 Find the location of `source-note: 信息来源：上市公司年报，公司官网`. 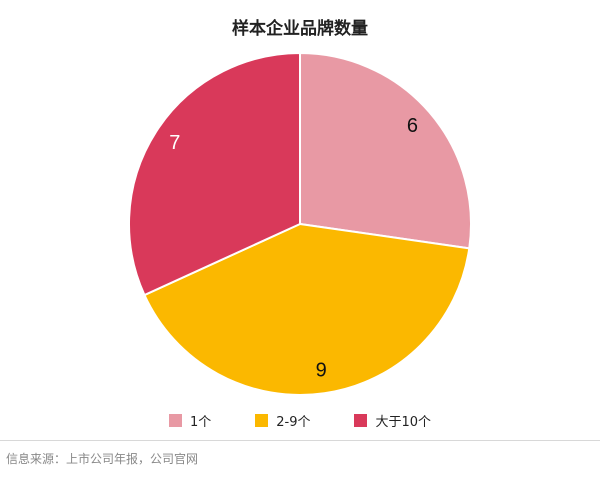

source-note: 信息来源：上市公司年报，公司官网 is located at coordinates (102, 459).